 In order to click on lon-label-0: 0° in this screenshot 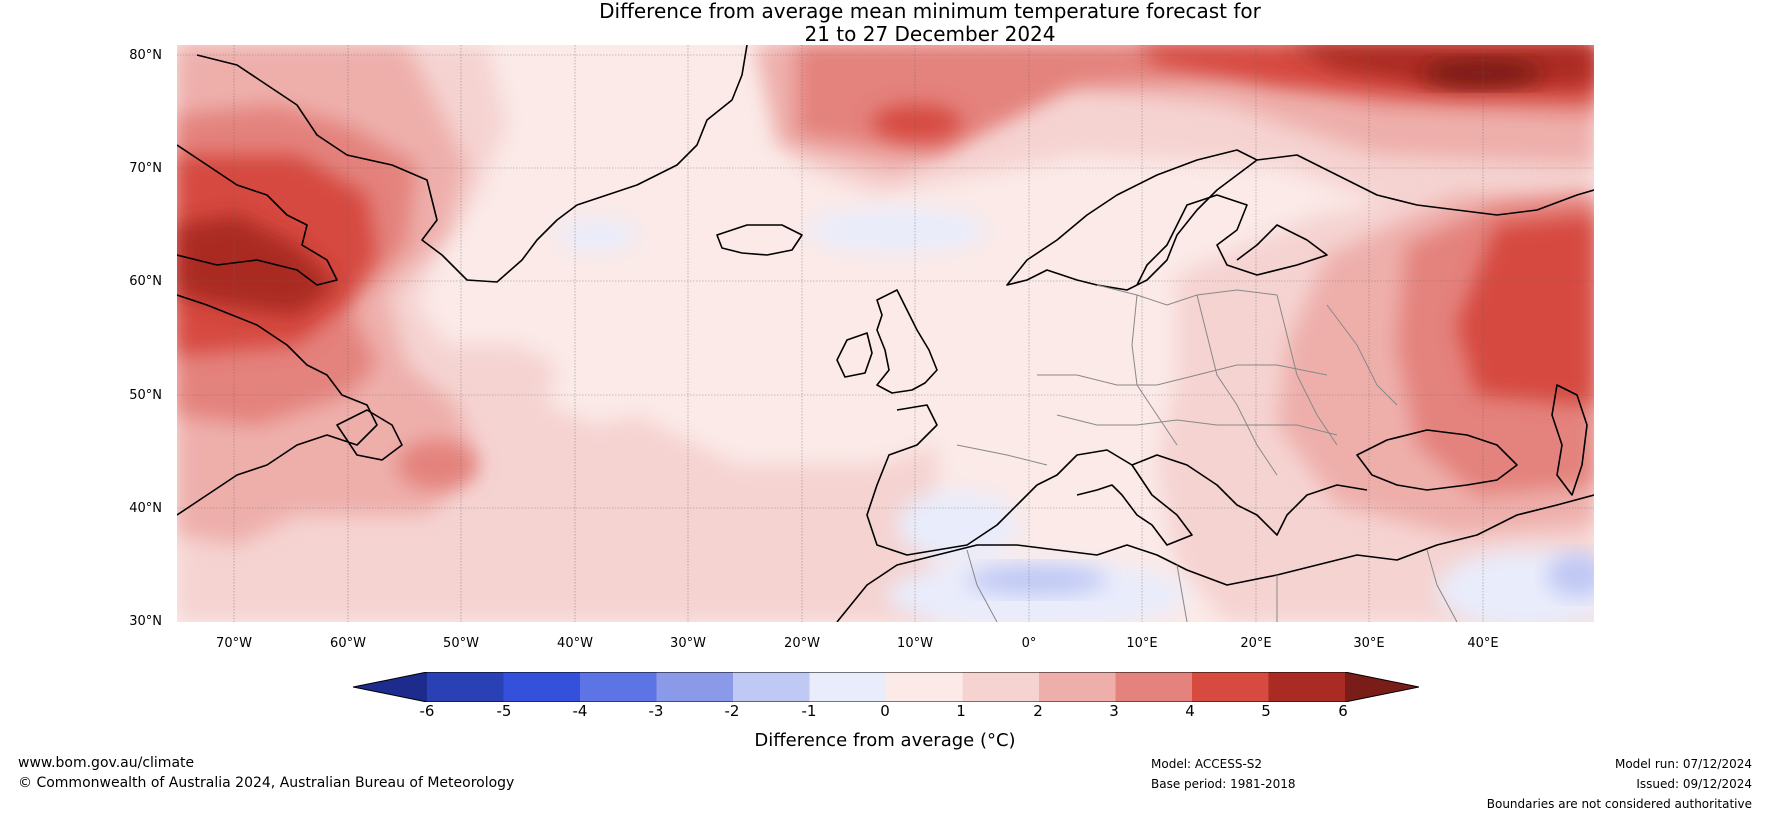, I will do `click(1029, 643)`.